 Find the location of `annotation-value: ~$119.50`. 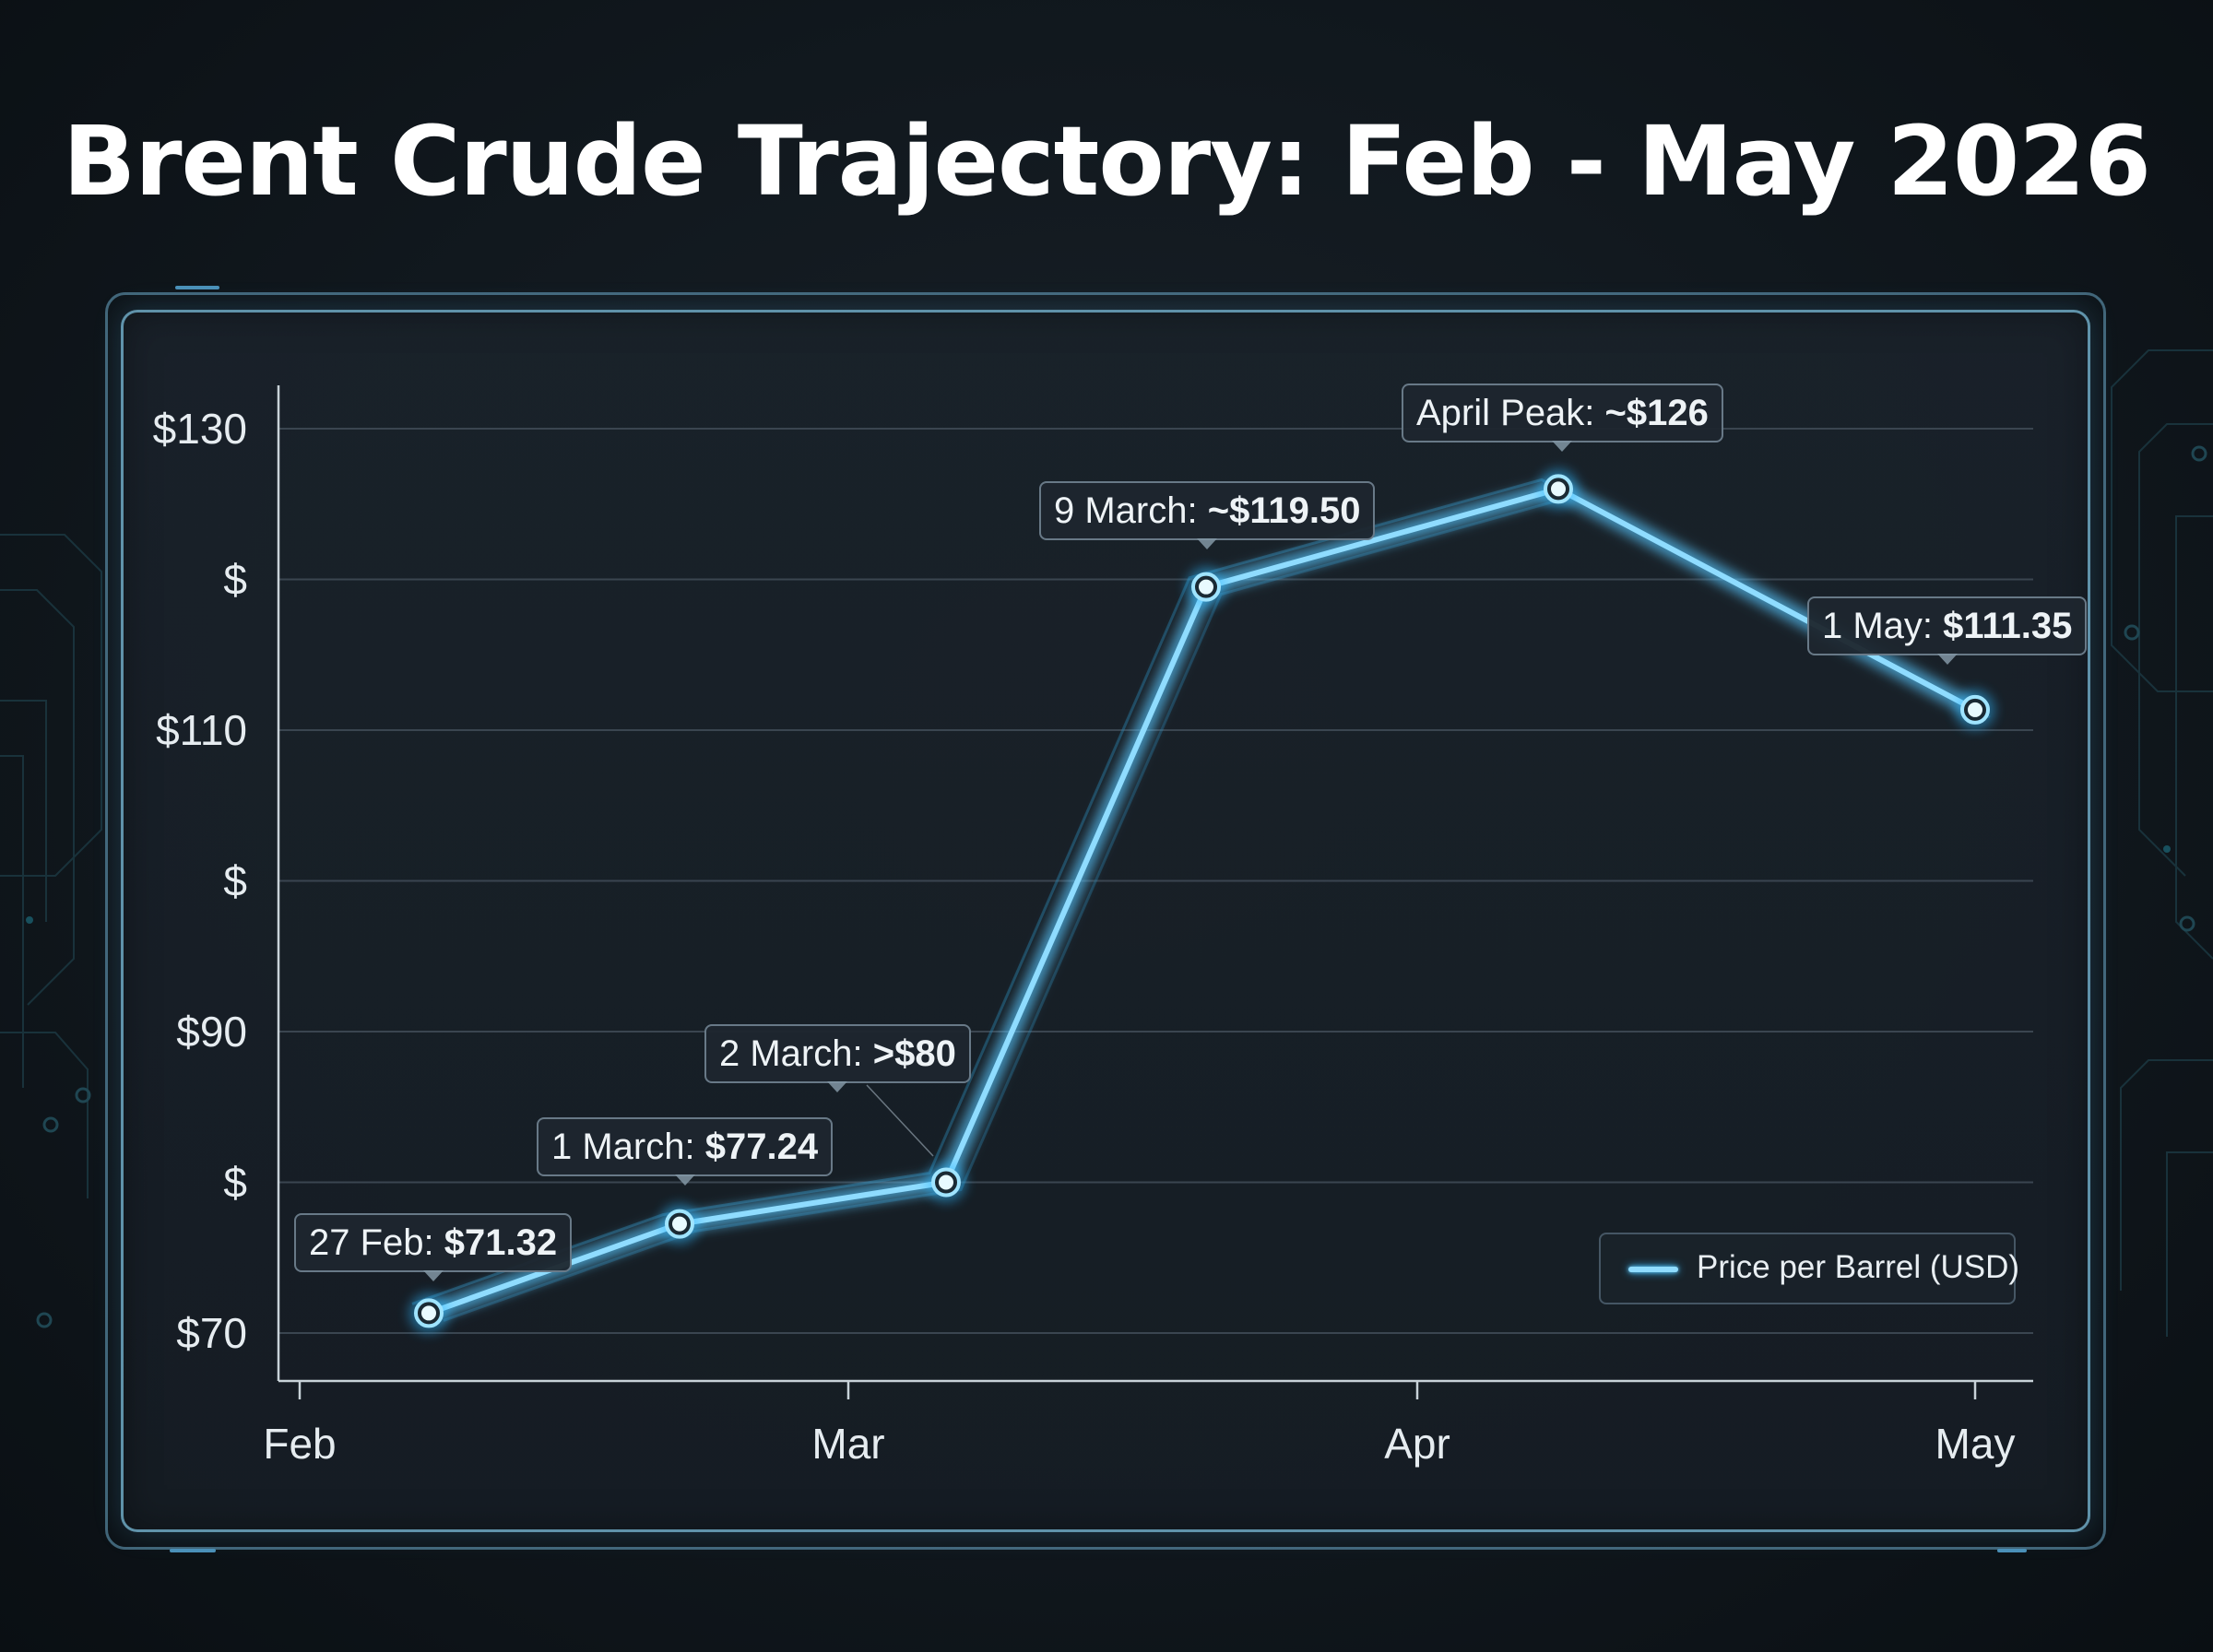

annotation-value: ~$119.50 is located at coordinates (1284, 510).